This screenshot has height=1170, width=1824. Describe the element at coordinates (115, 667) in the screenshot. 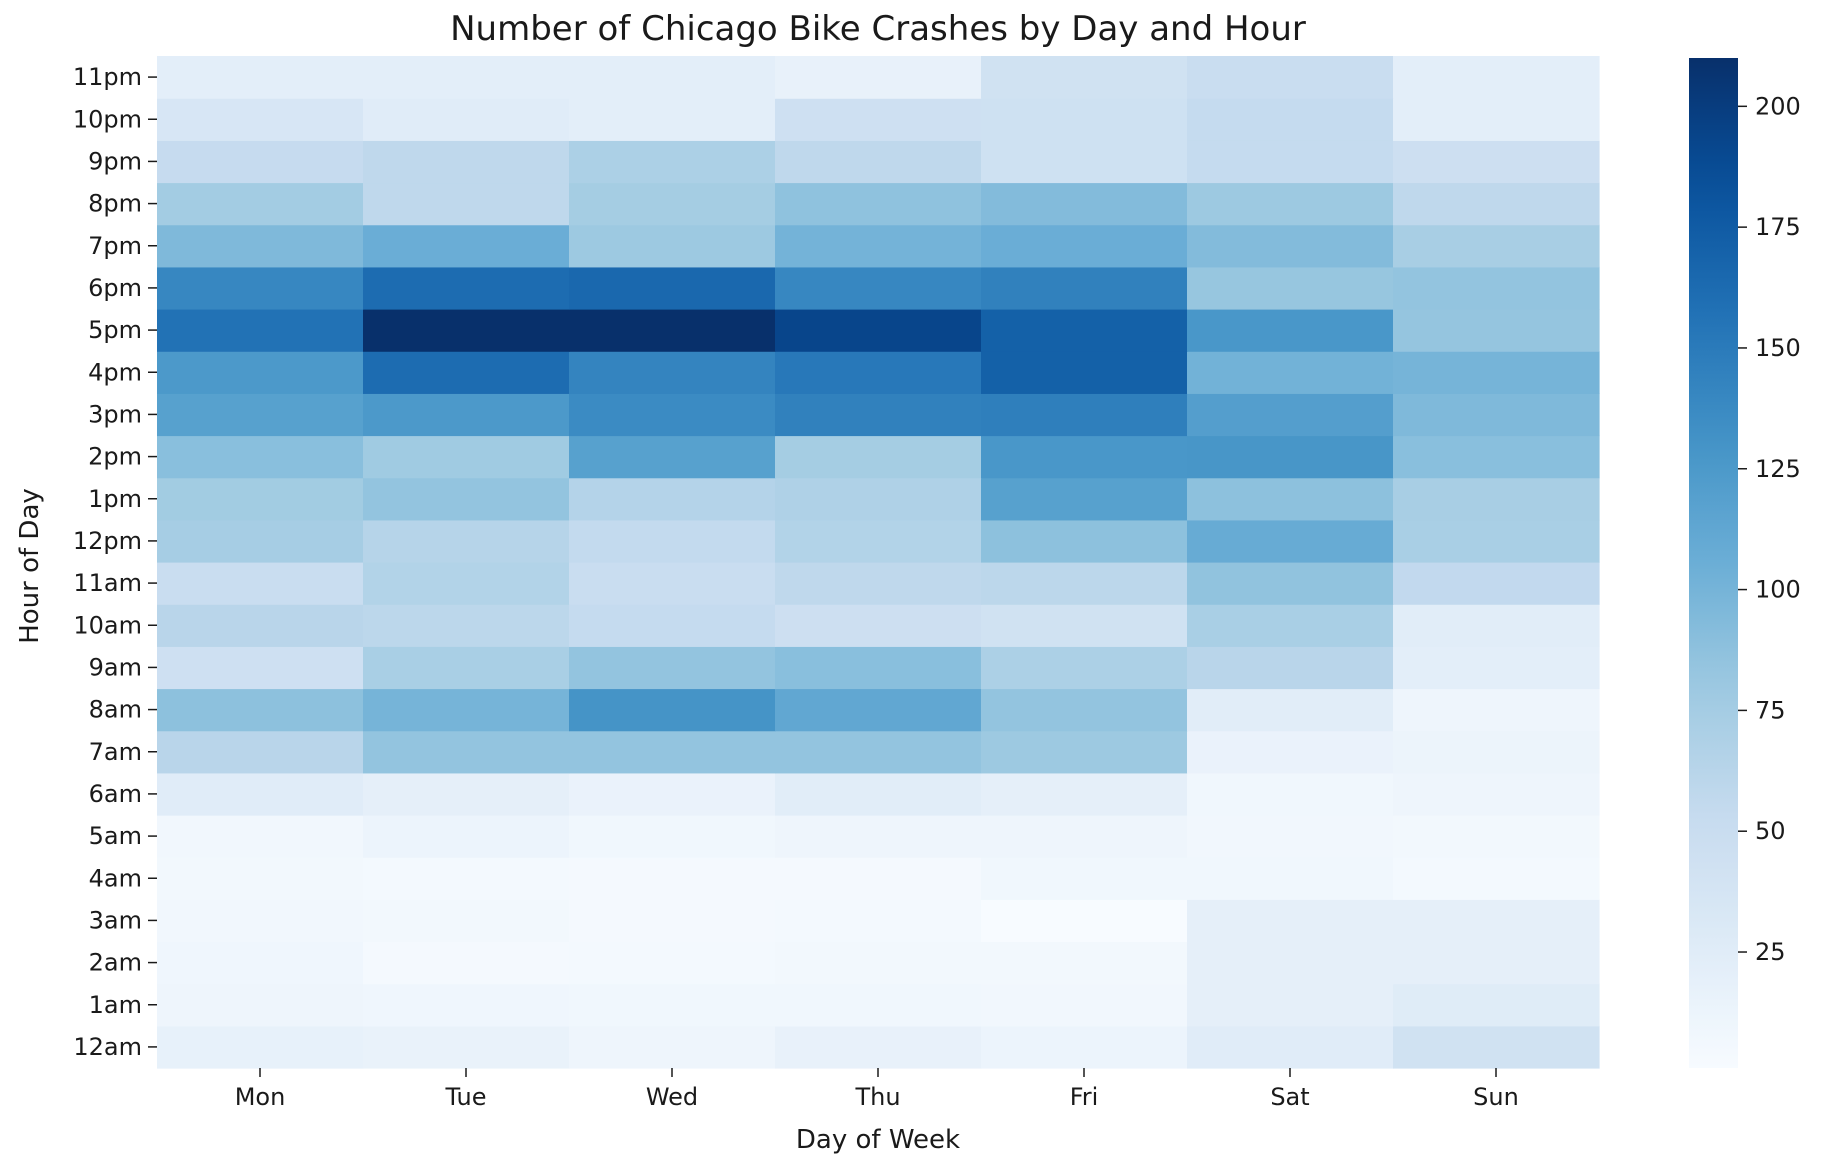

I see `y-tick-label: 9am` at that location.